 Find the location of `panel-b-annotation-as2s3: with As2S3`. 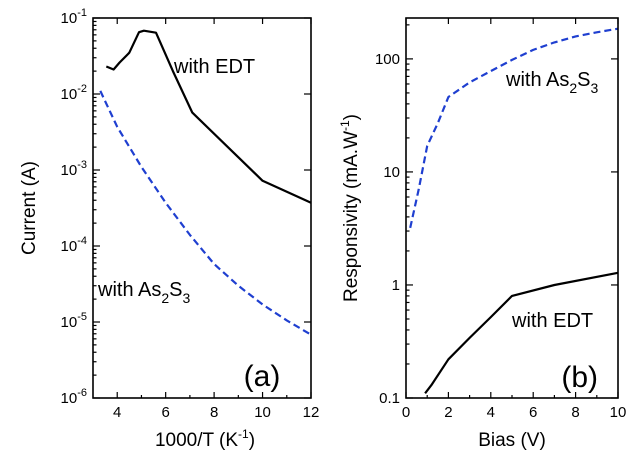

panel-b-annotation-as2s3: with As2S3 is located at coordinates (552, 82).